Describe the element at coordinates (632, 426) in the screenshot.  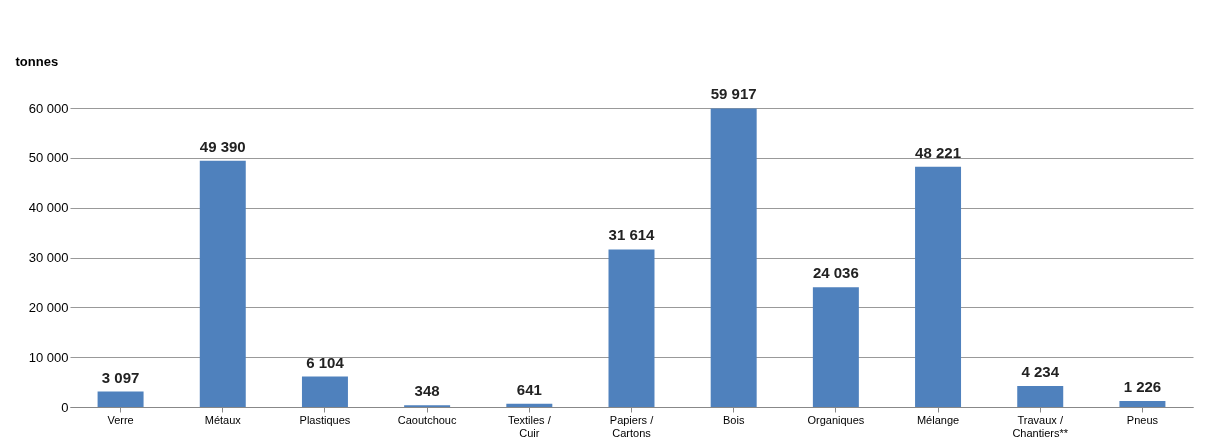
I see `x-tick-label: Papiers / Cartons` at that location.